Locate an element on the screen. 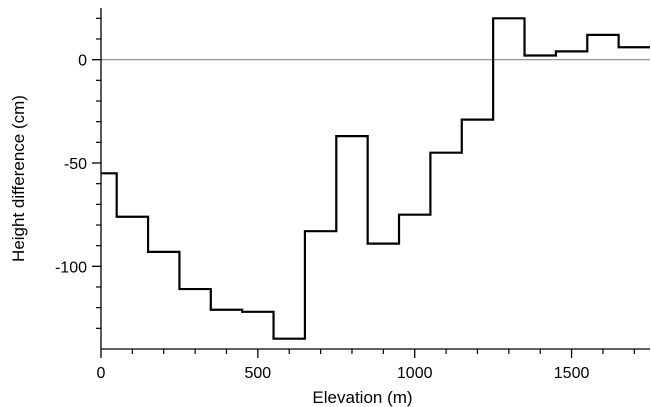  x-tick-labels: 0 500 1000 1500 is located at coordinates (343, 373).